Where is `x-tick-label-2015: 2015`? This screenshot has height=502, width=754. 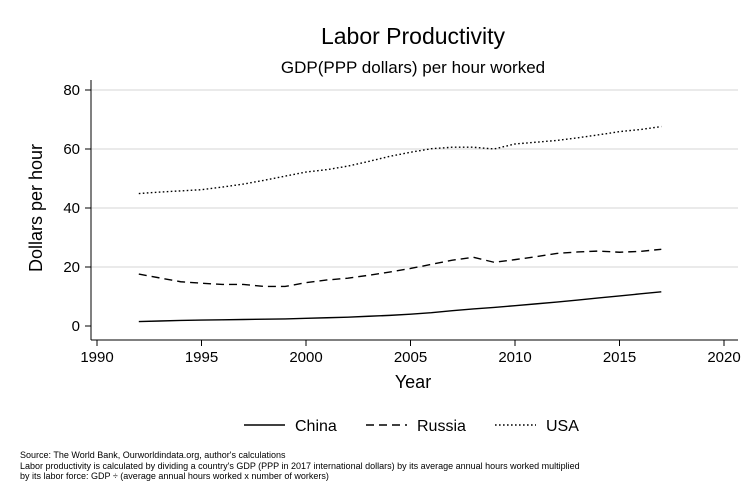
x-tick-label-2015: 2015 is located at coordinates (619, 357).